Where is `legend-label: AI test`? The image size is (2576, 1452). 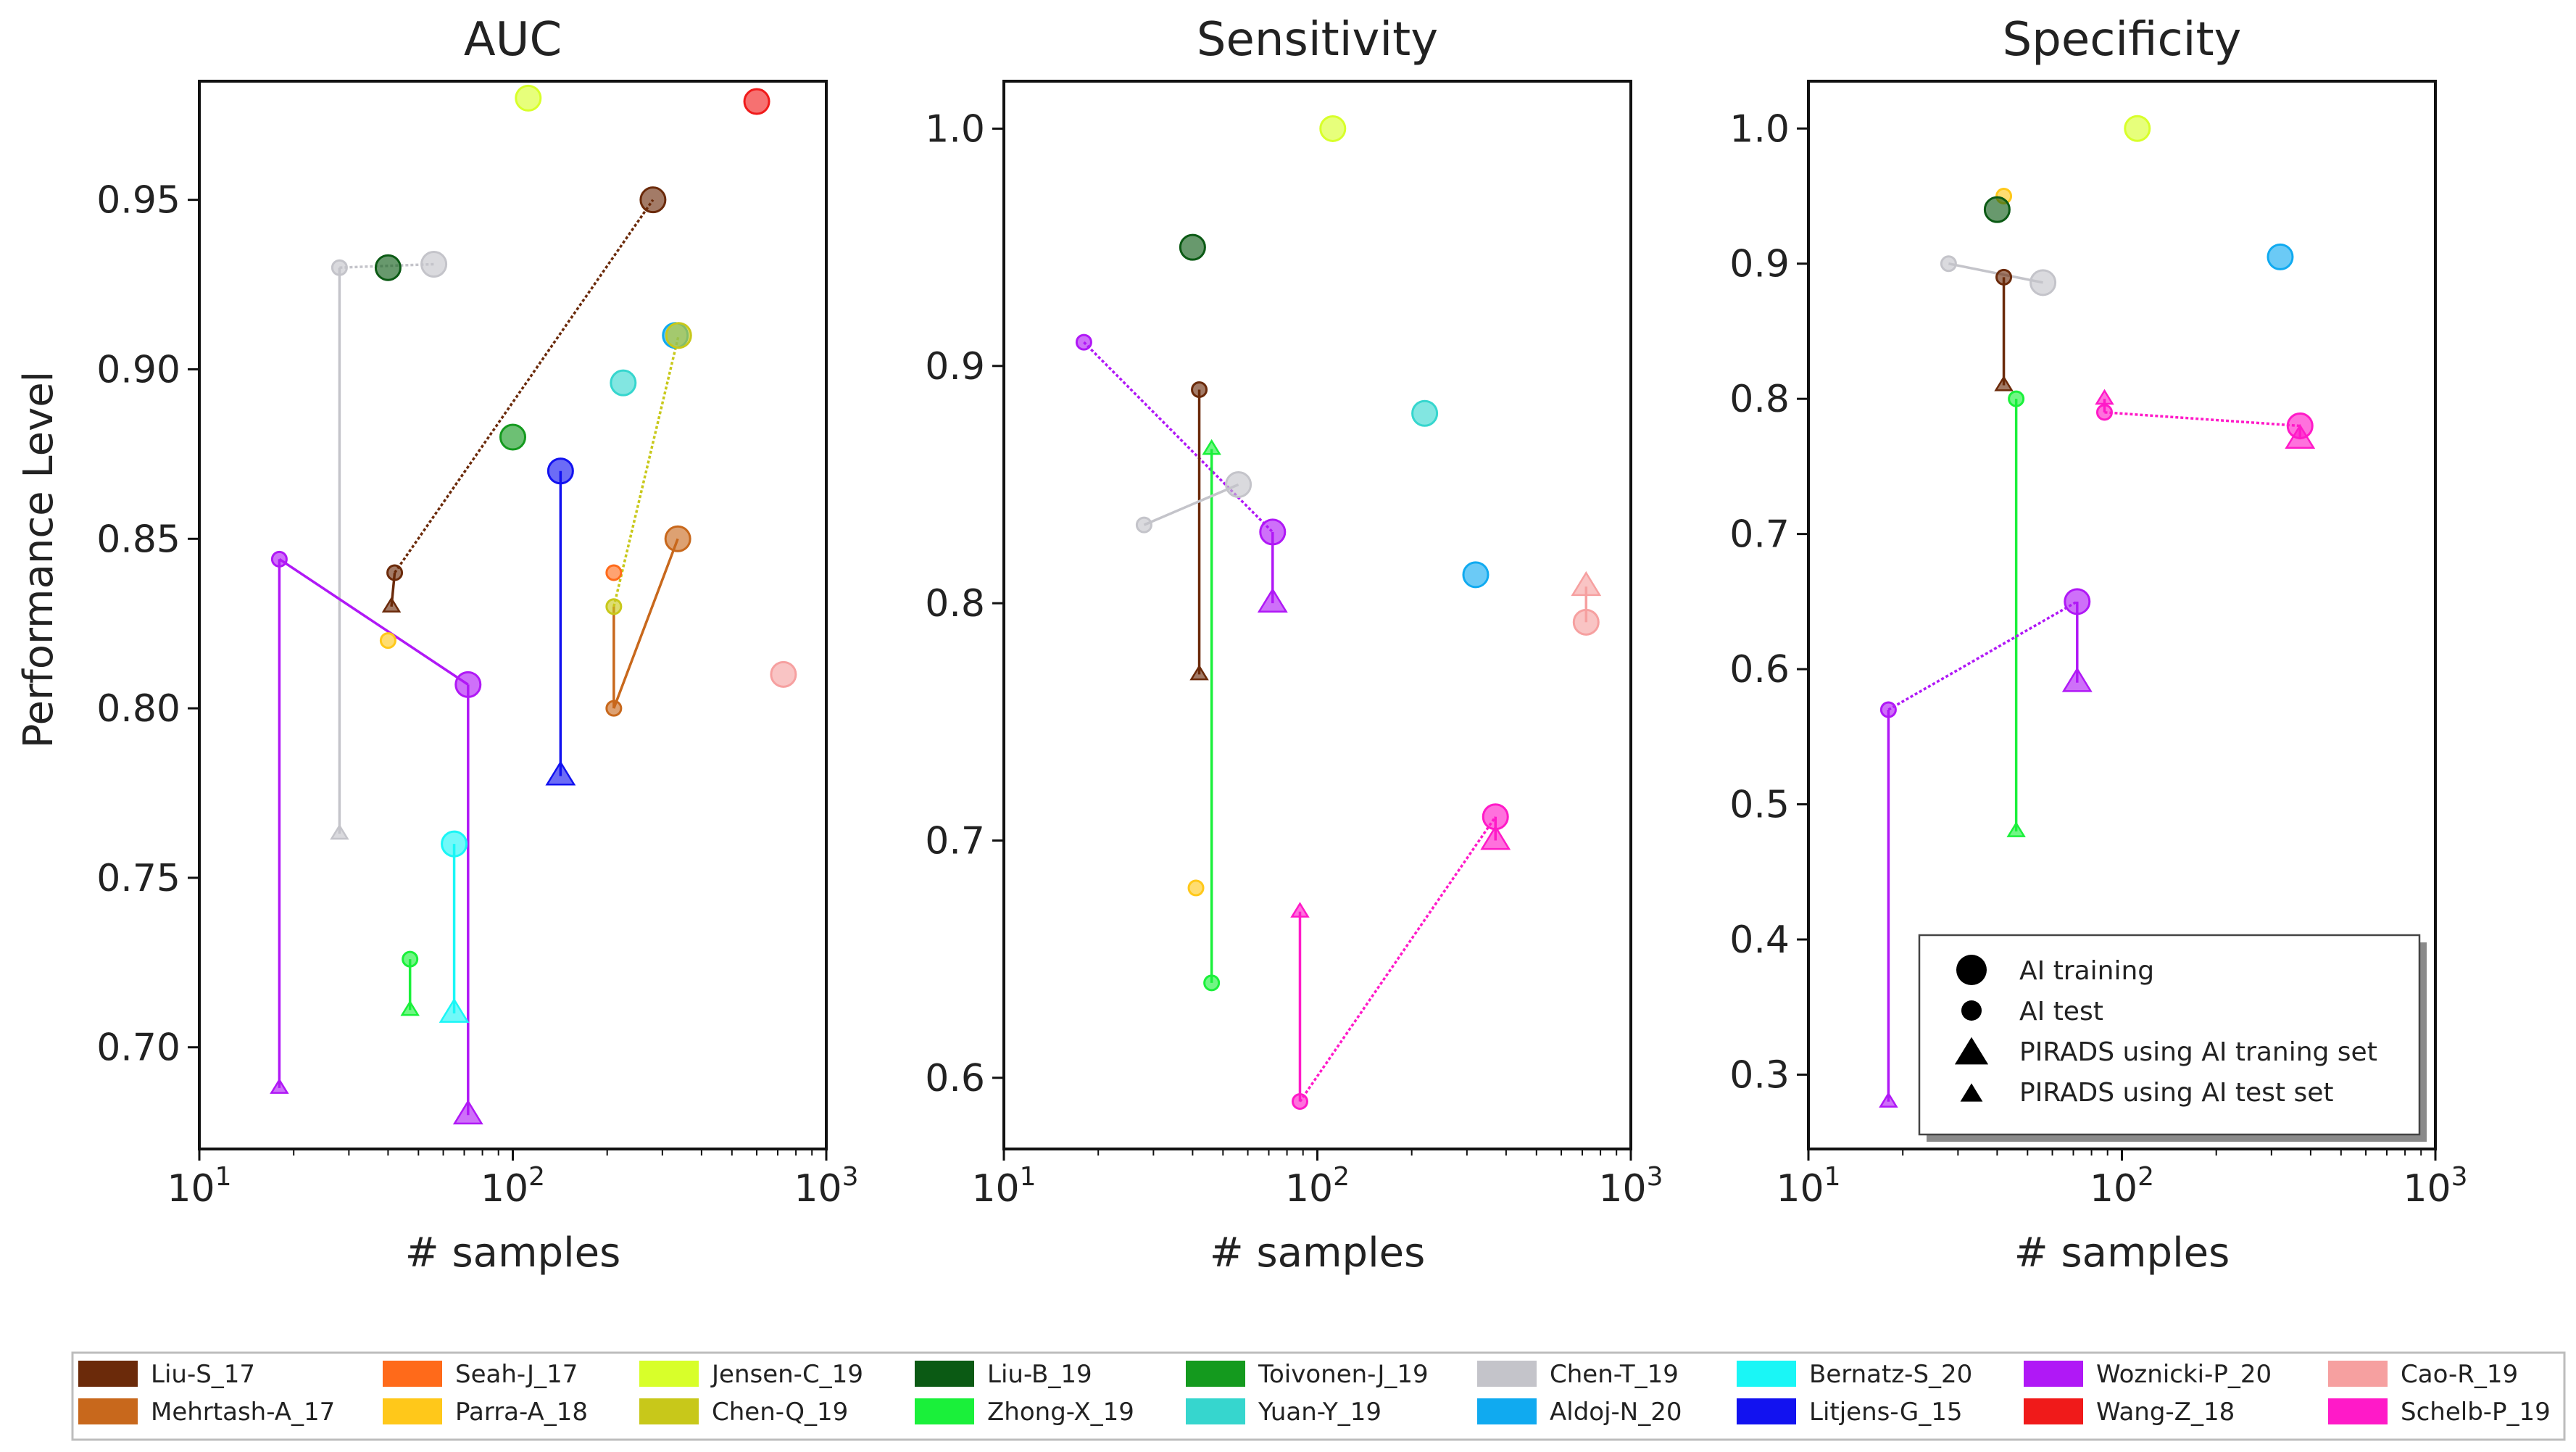
legend-label: AI test is located at coordinates (2061, 1012).